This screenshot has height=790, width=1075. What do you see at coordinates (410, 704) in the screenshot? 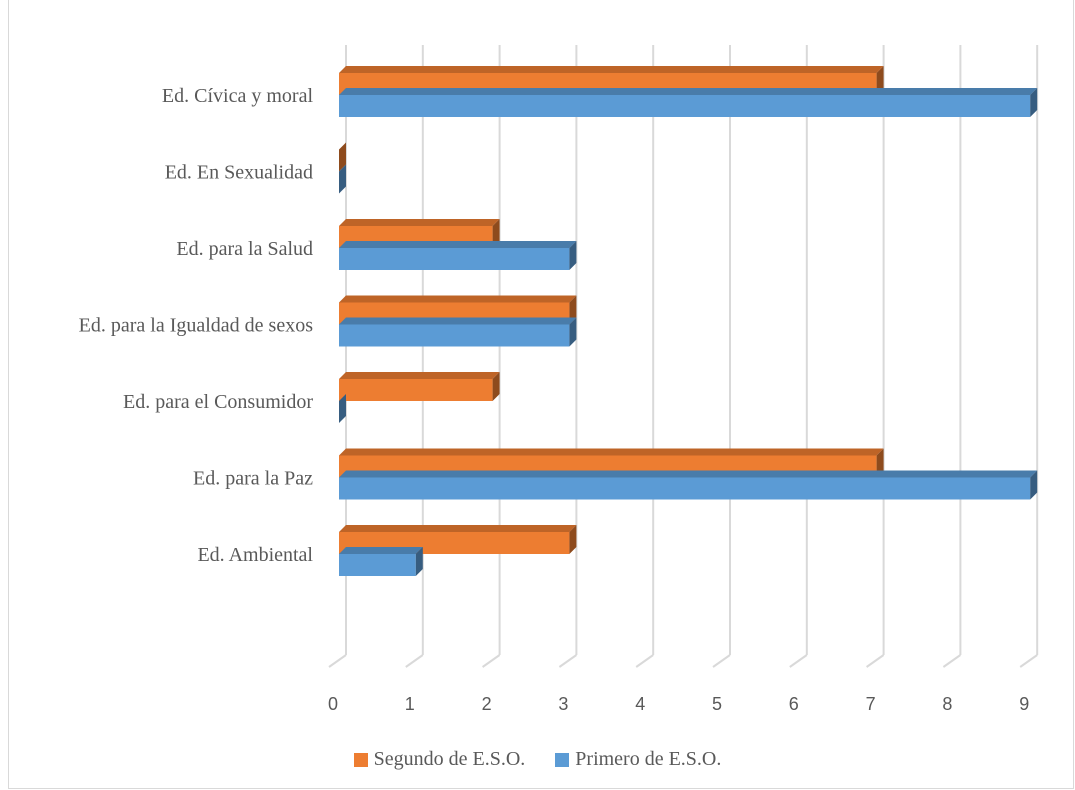
I see `x-tick-label-1: 1` at bounding box center [410, 704].